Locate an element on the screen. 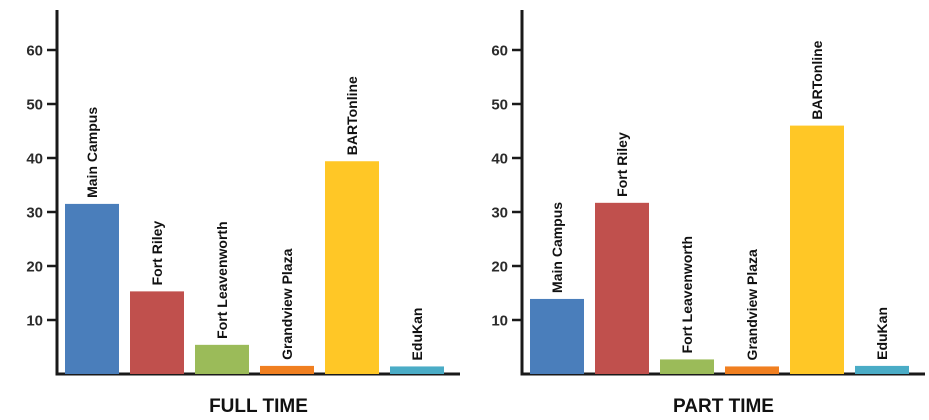 This screenshot has height=420, width=929. chart-title: PART TIME is located at coordinates (723, 406).